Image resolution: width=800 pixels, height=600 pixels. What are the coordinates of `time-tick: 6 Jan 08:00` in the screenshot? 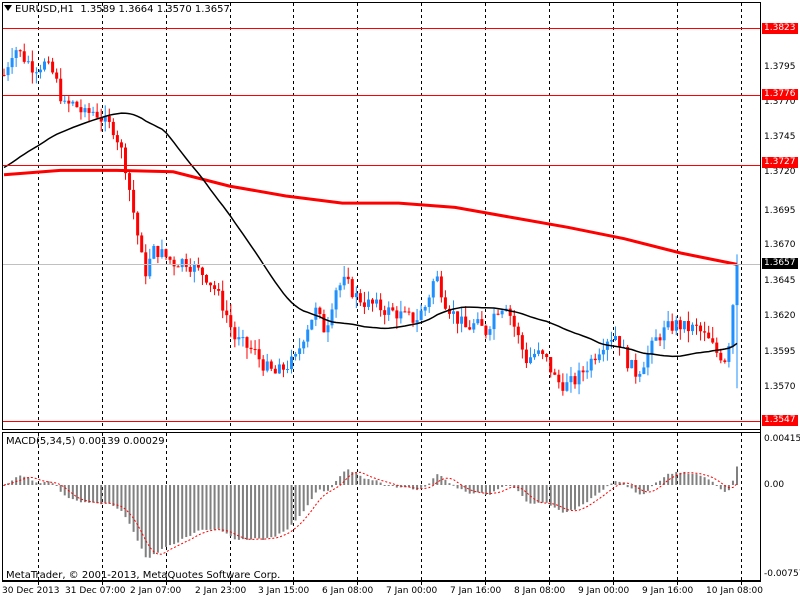 It's located at (348, 591).